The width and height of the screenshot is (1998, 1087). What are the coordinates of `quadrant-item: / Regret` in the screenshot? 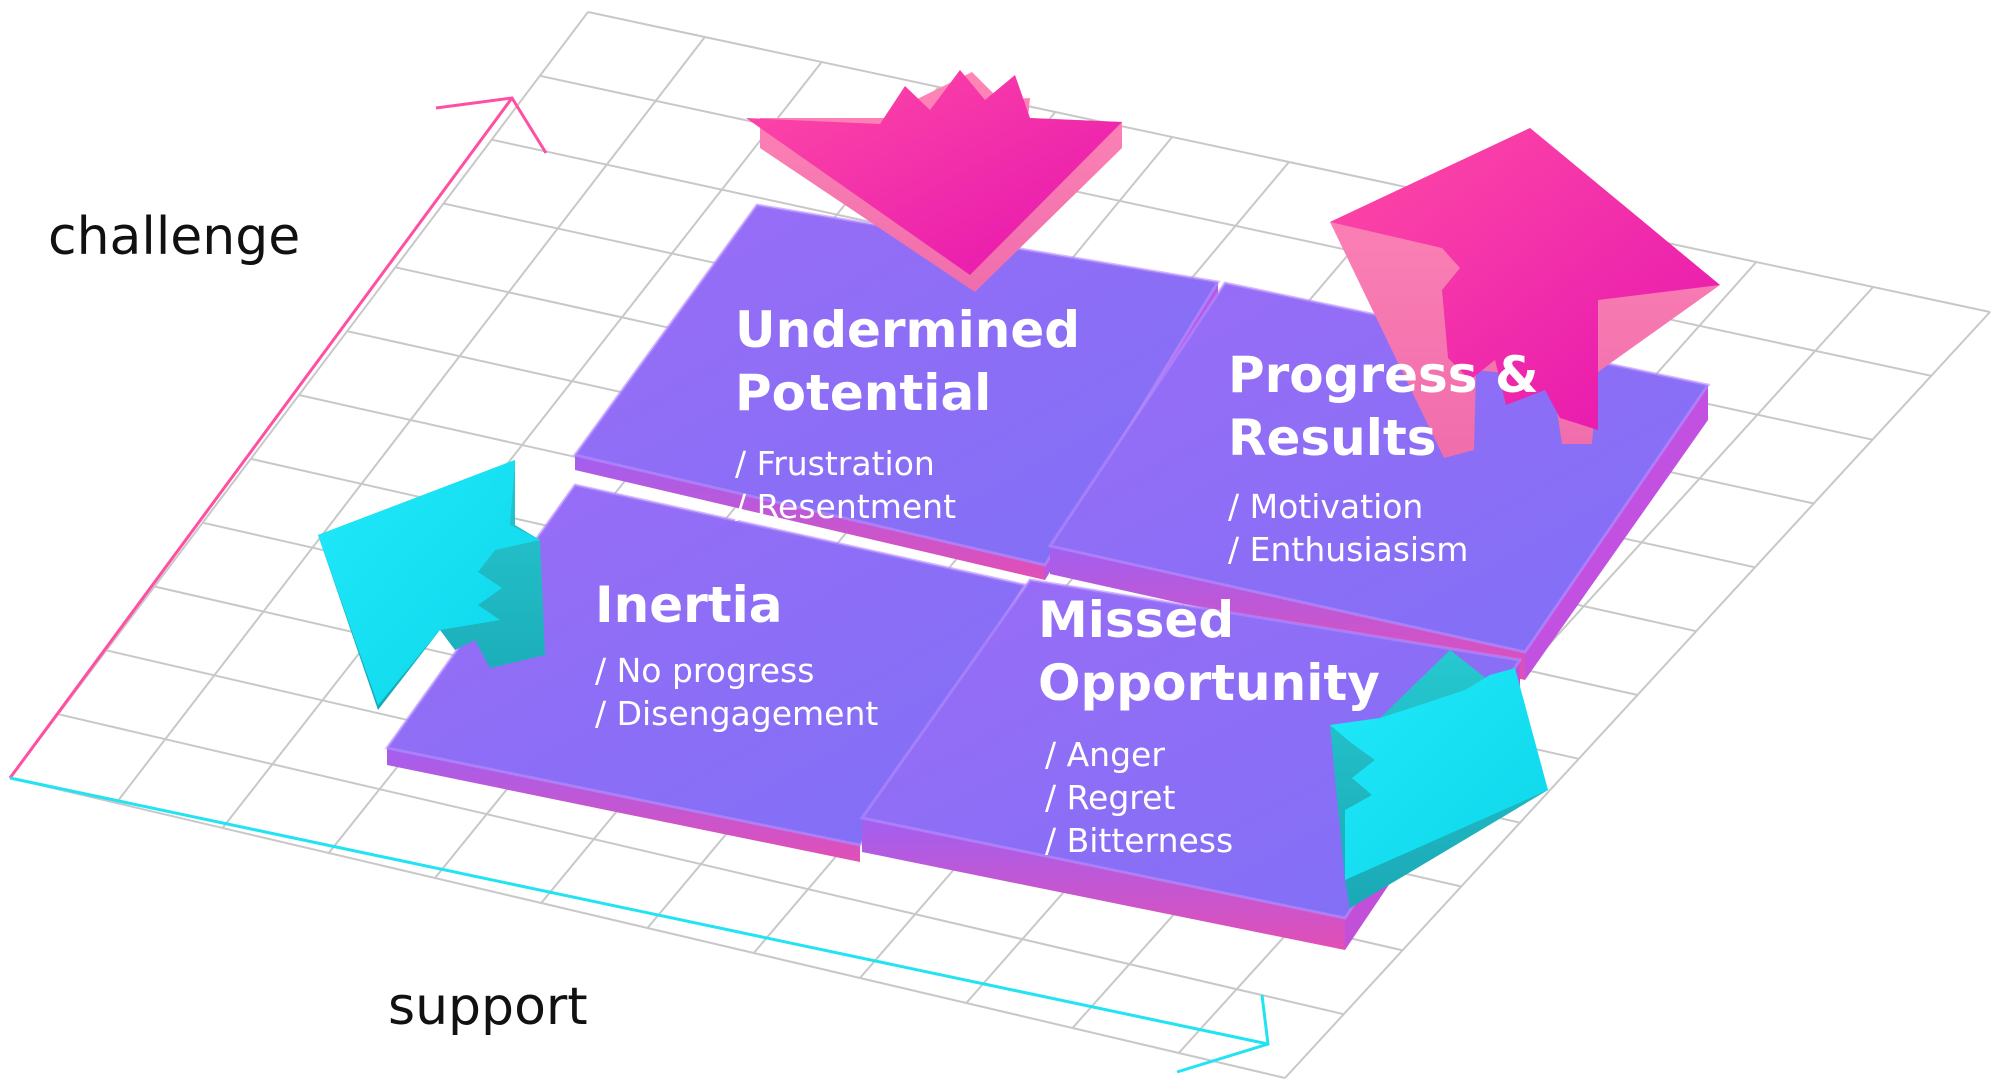 It's located at (1110, 797).